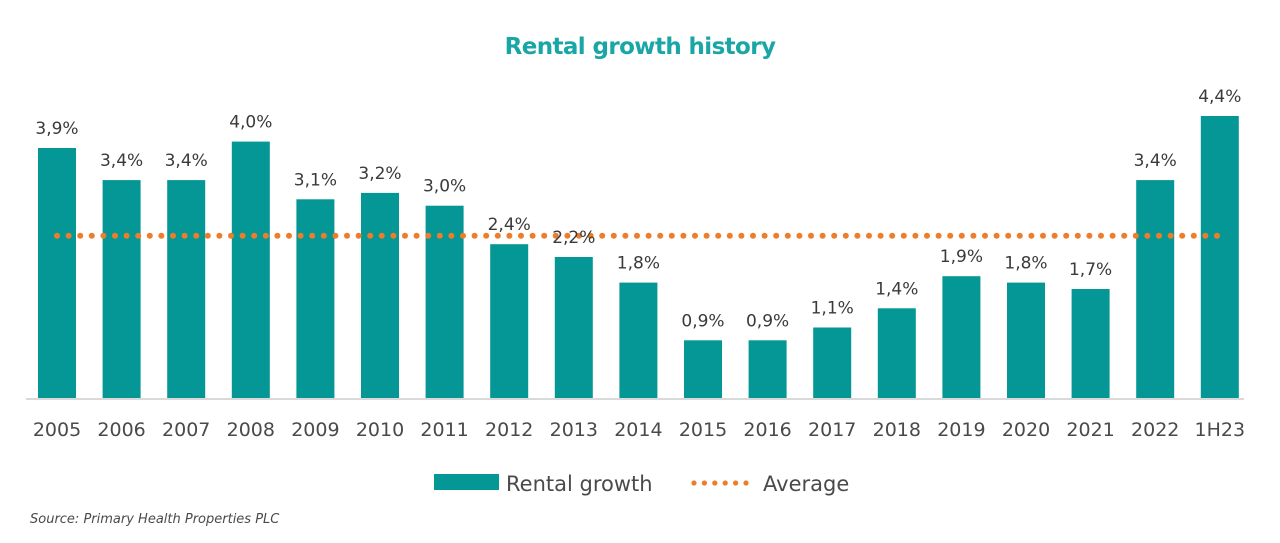  What do you see at coordinates (767, 321) in the screenshot?
I see `data-label-2016: 0,9%` at bounding box center [767, 321].